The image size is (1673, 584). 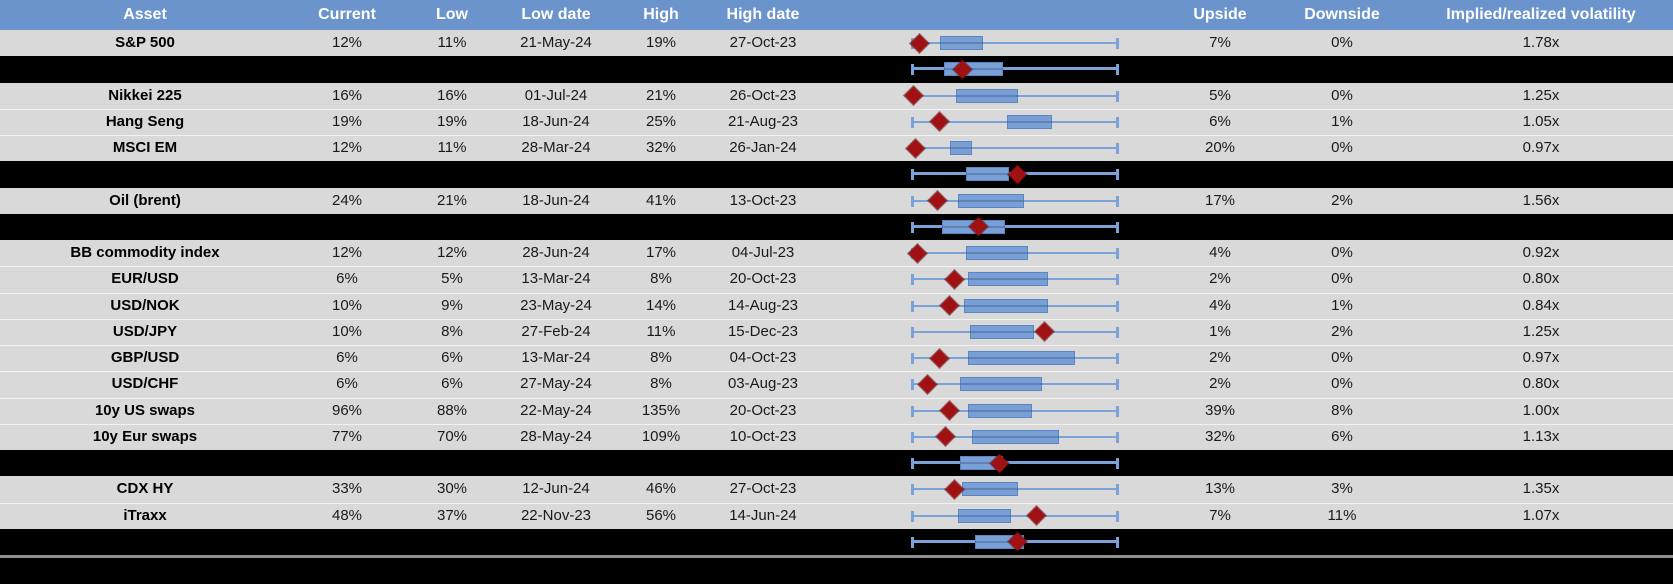 I want to click on cell-asset: 10y US swaps, so click(x=145, y=410).